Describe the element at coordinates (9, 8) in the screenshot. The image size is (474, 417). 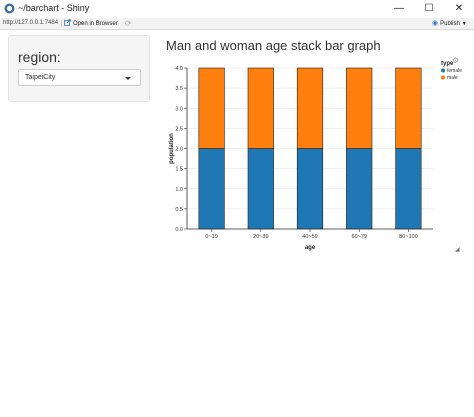
I see `shiny-app-icon` at that location.